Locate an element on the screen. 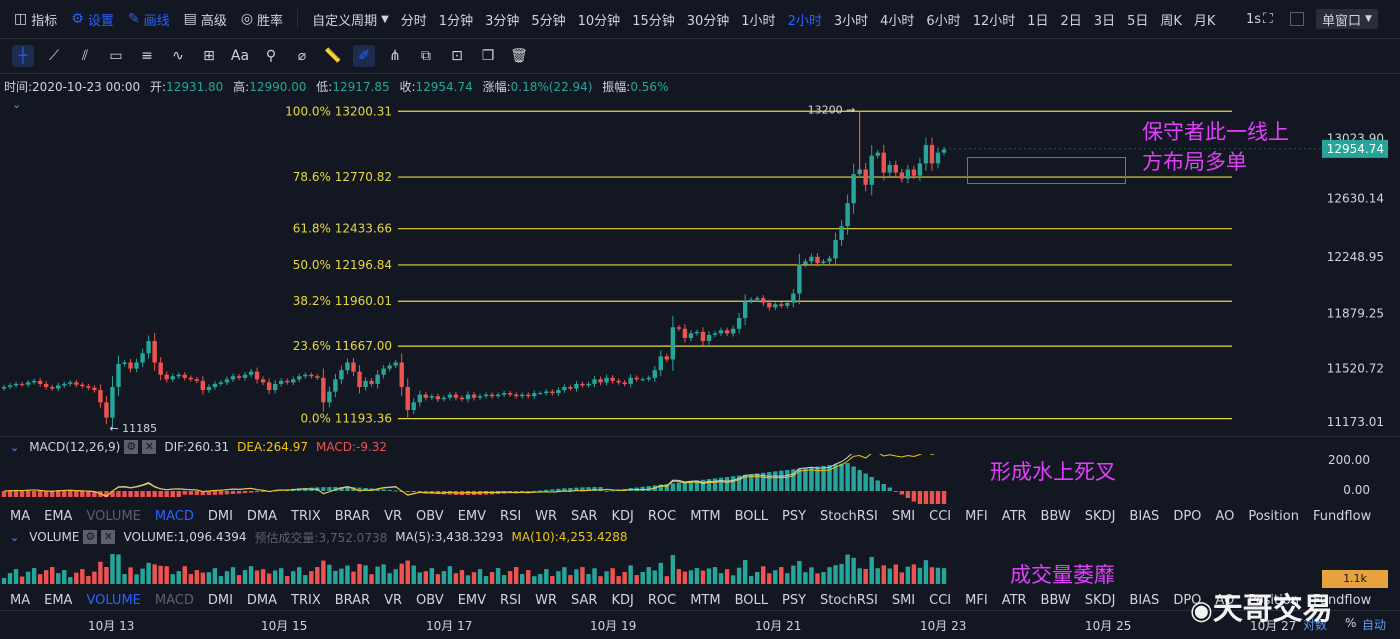 Image resolution: width=1400 pixels, height=639 pixels. period-tab: 4小时 is located at coordinates (897, 21).